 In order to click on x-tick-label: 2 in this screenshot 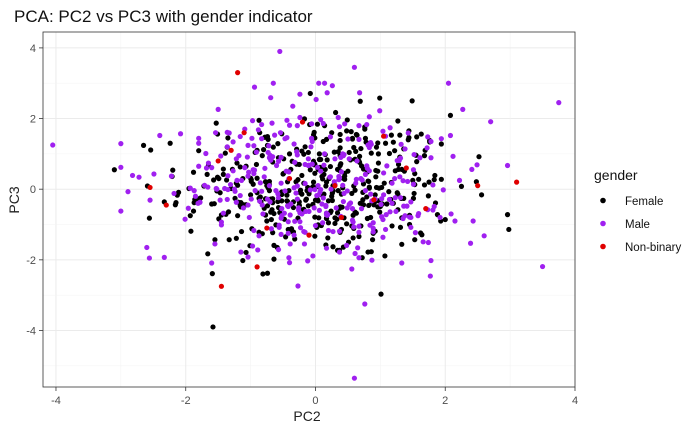, I will do `click(445, 401)`.